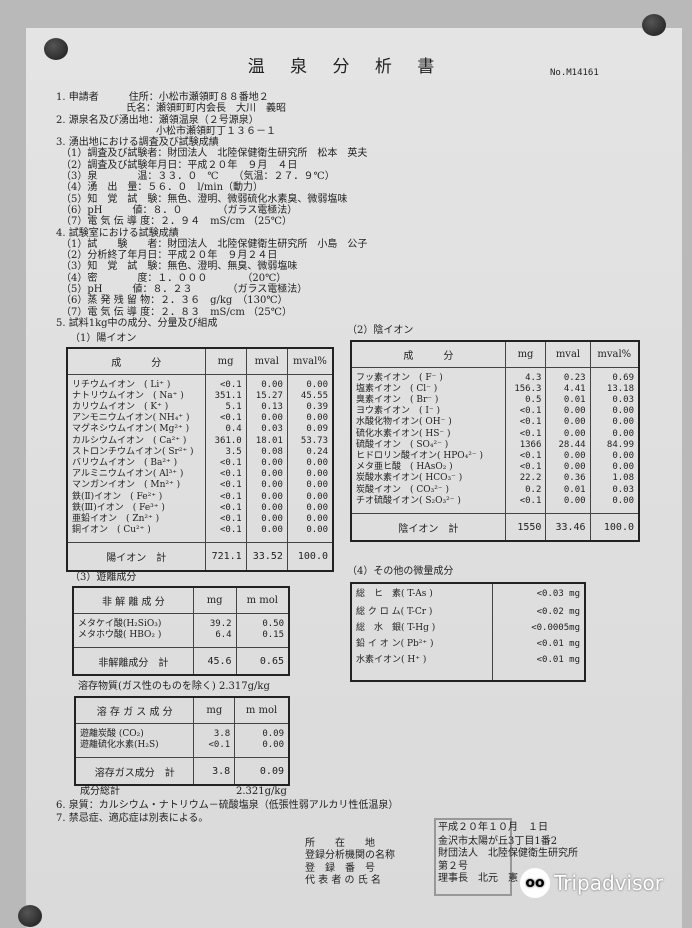 This screenshot has height=928, width=692. Describe the element at coordinates (133, 621) in the screenshot. I see `table-cell: メタケイ酸(H₂SiO₃)` at that location.